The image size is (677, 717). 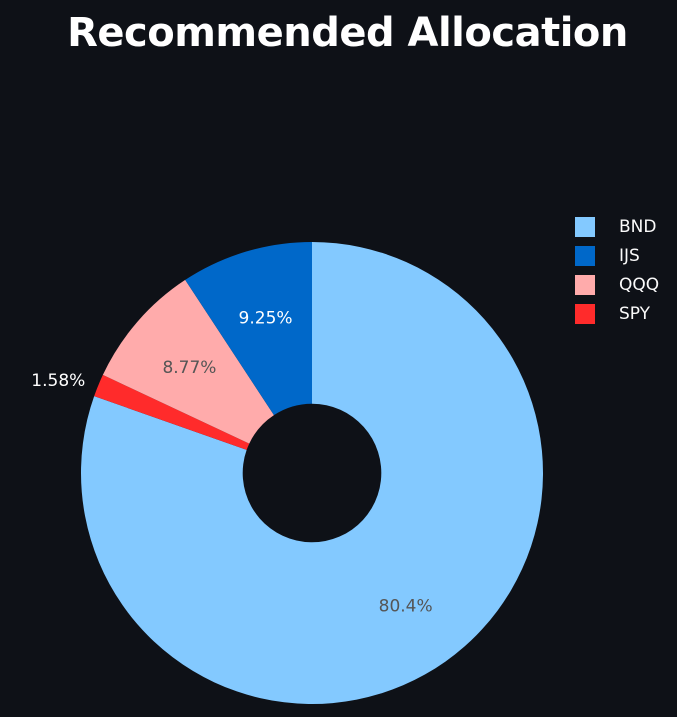 I want to click on slice-label-spy: 1.58%, so click(x=58, y=381).